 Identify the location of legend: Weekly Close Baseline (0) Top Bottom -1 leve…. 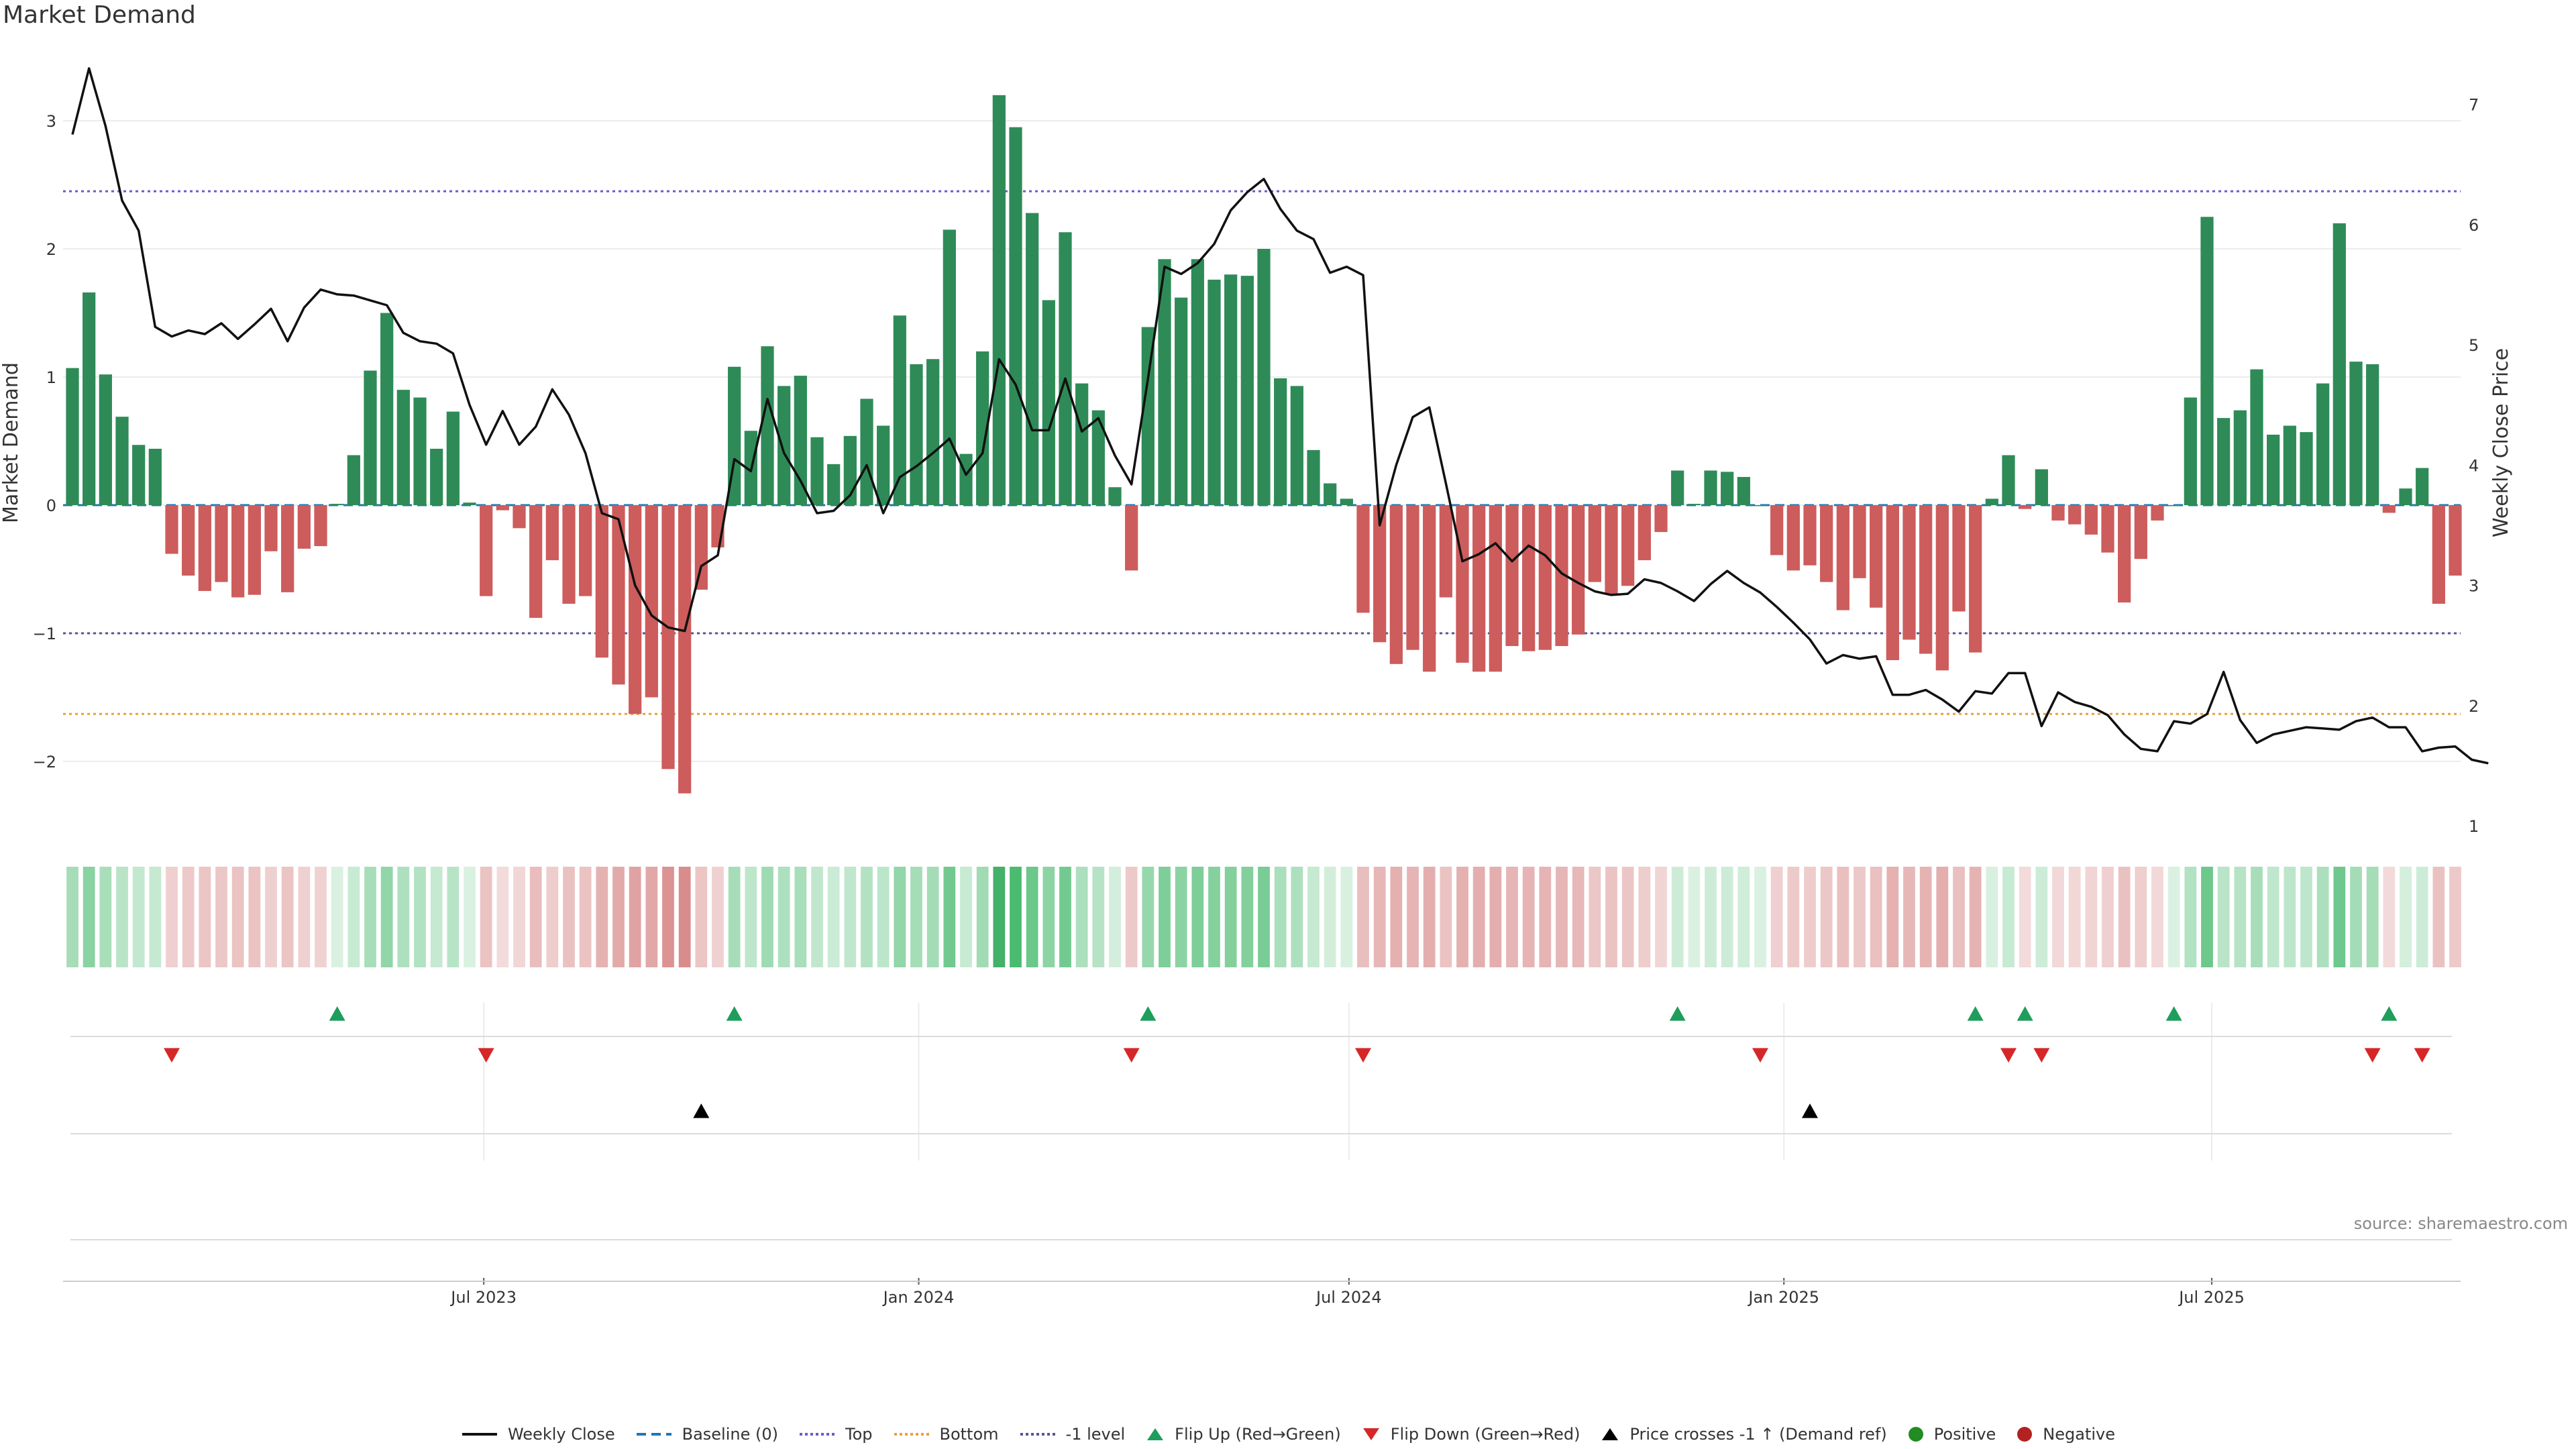
(1288, 1434).